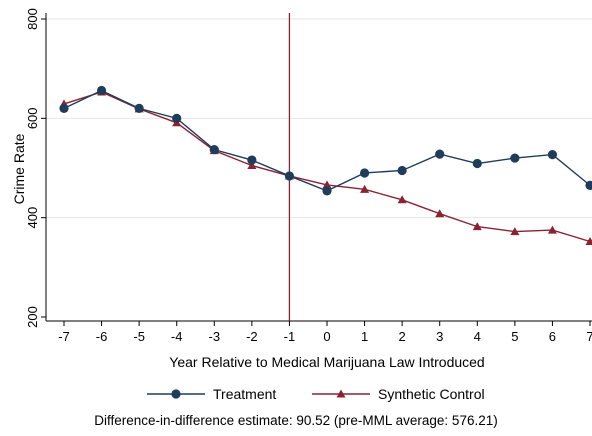 The image size is (592, 436). Describe the element at coordinates (64, 336) in the screenshot. I see `x-tick-label--7: -7` at that location.